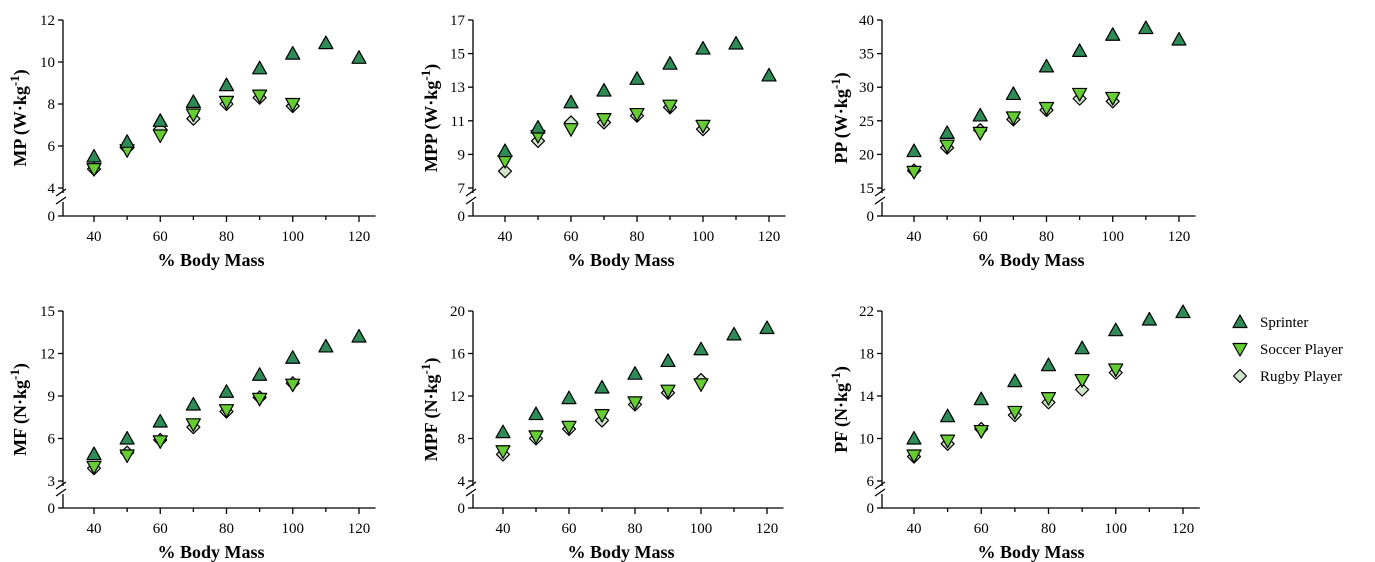 The height and width of the screenshot is (562, 1375). Describe the element at coordinates (430, 410) in the screenshot. I see `y-axis-title: MPF (N·kg-1)` at that location.